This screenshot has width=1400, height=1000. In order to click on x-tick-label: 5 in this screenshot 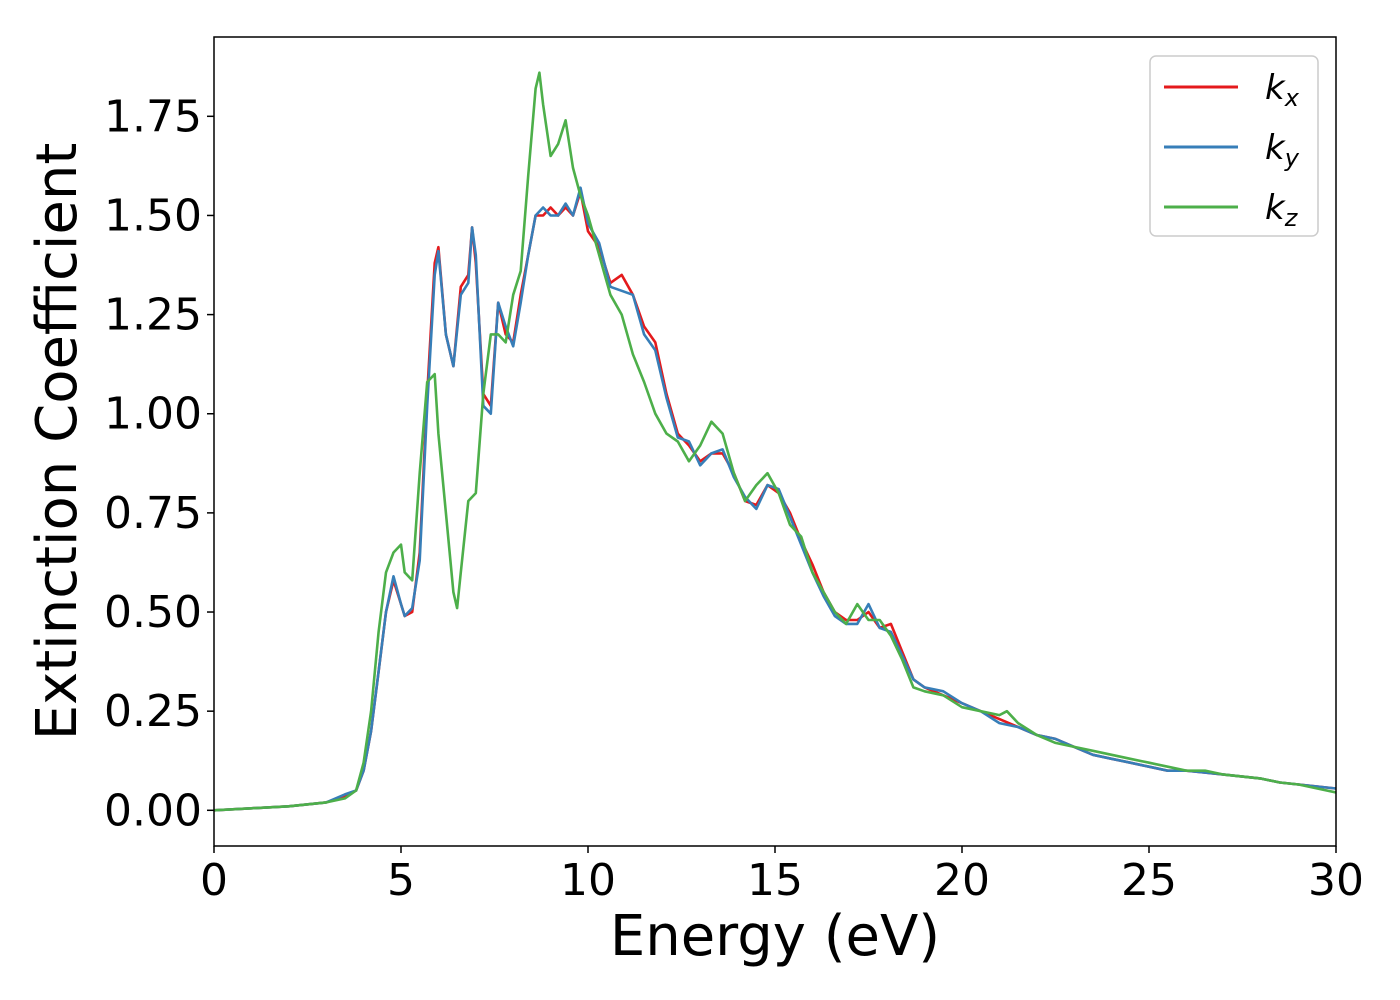, I will do `click(401, 880)`.